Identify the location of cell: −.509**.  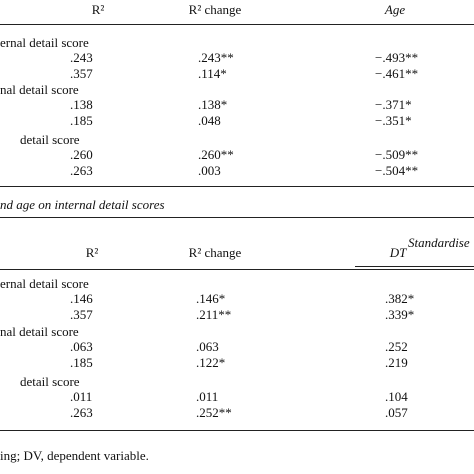
(397, 154).